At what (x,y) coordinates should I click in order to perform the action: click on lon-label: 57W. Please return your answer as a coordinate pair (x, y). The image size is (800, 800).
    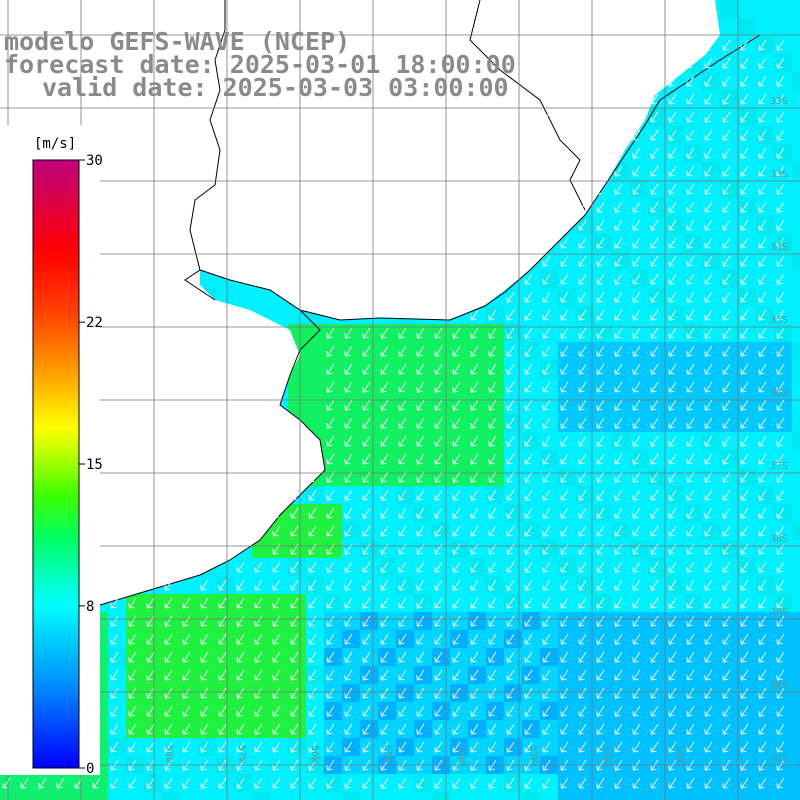
    Looking at the image, I should click on (241, 754).